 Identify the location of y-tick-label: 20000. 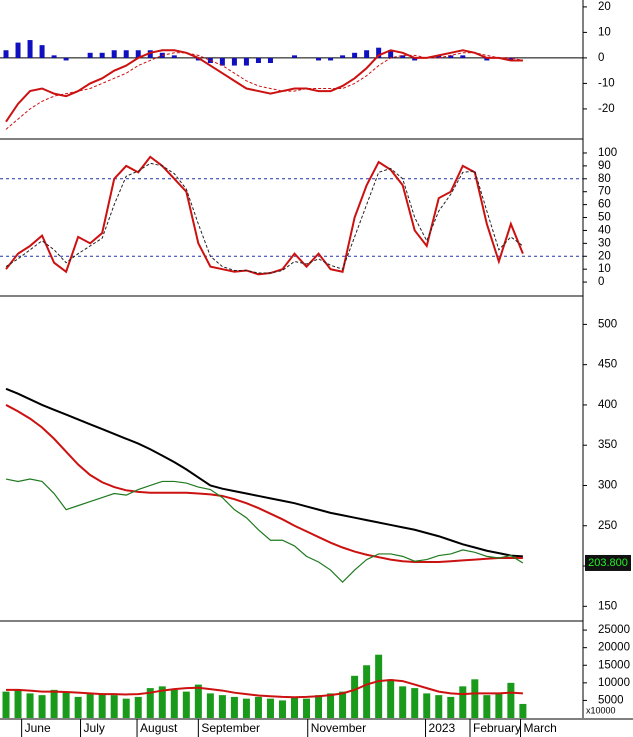
(614, 648).